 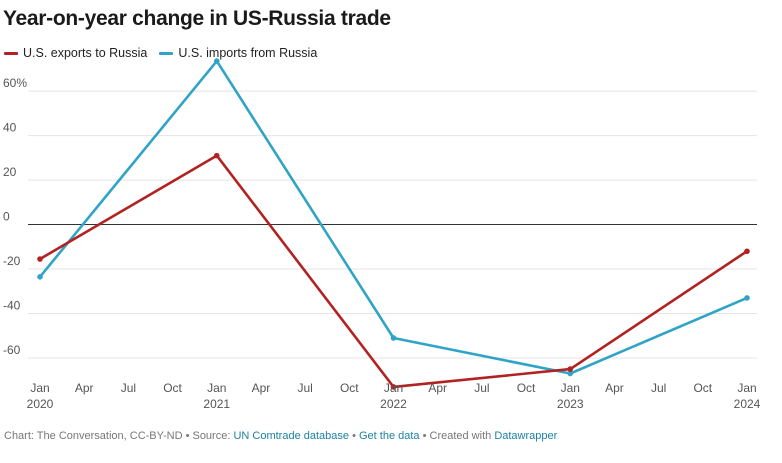 I want to click on legend-item-exports: U.S. exports to Russia, so click(x=75, y=53).